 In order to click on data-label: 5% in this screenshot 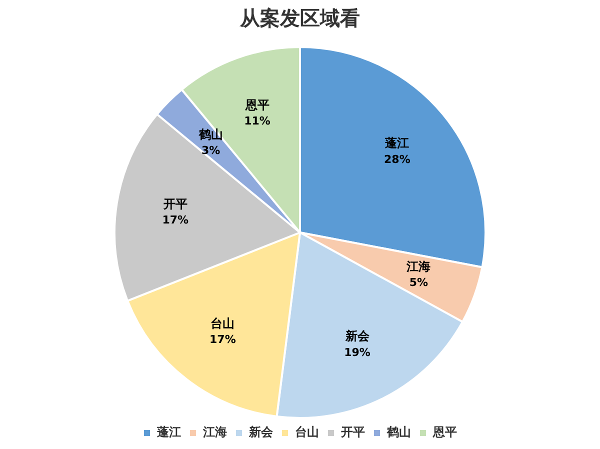, I will do `click(418, 283)`.